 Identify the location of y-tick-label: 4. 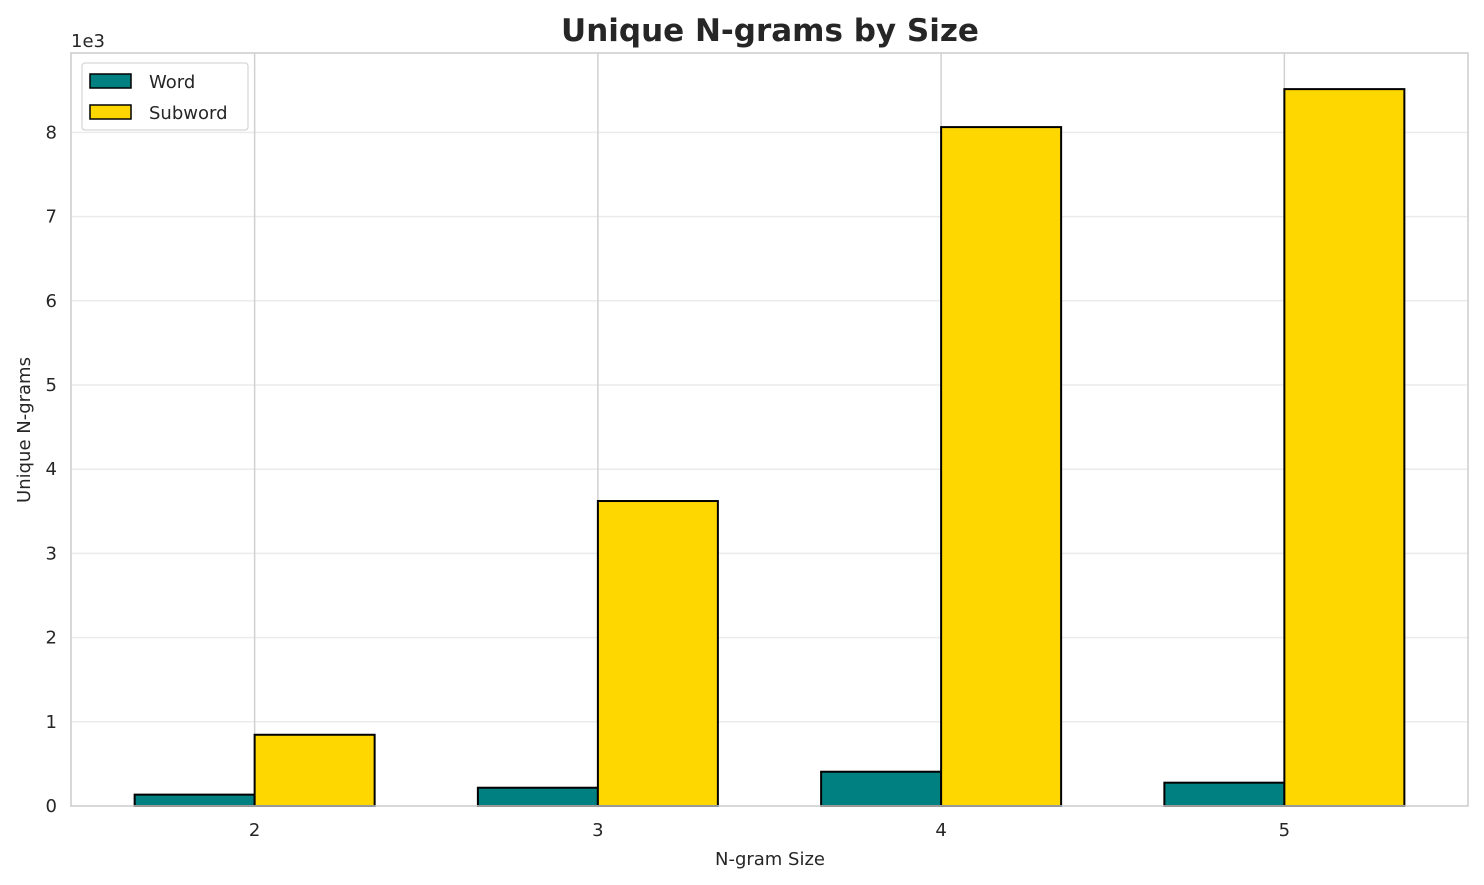
(51, 469).